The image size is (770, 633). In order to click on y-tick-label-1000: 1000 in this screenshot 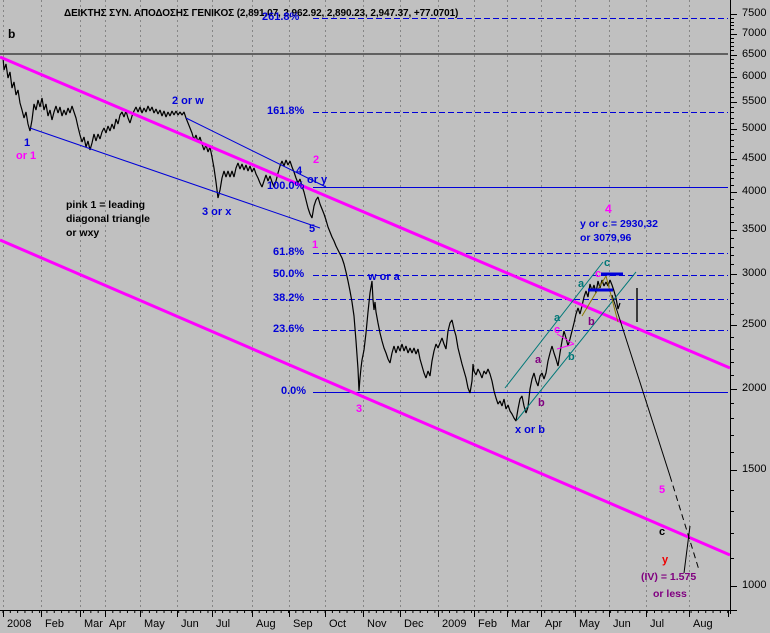, I will do `click(754, 585)`.